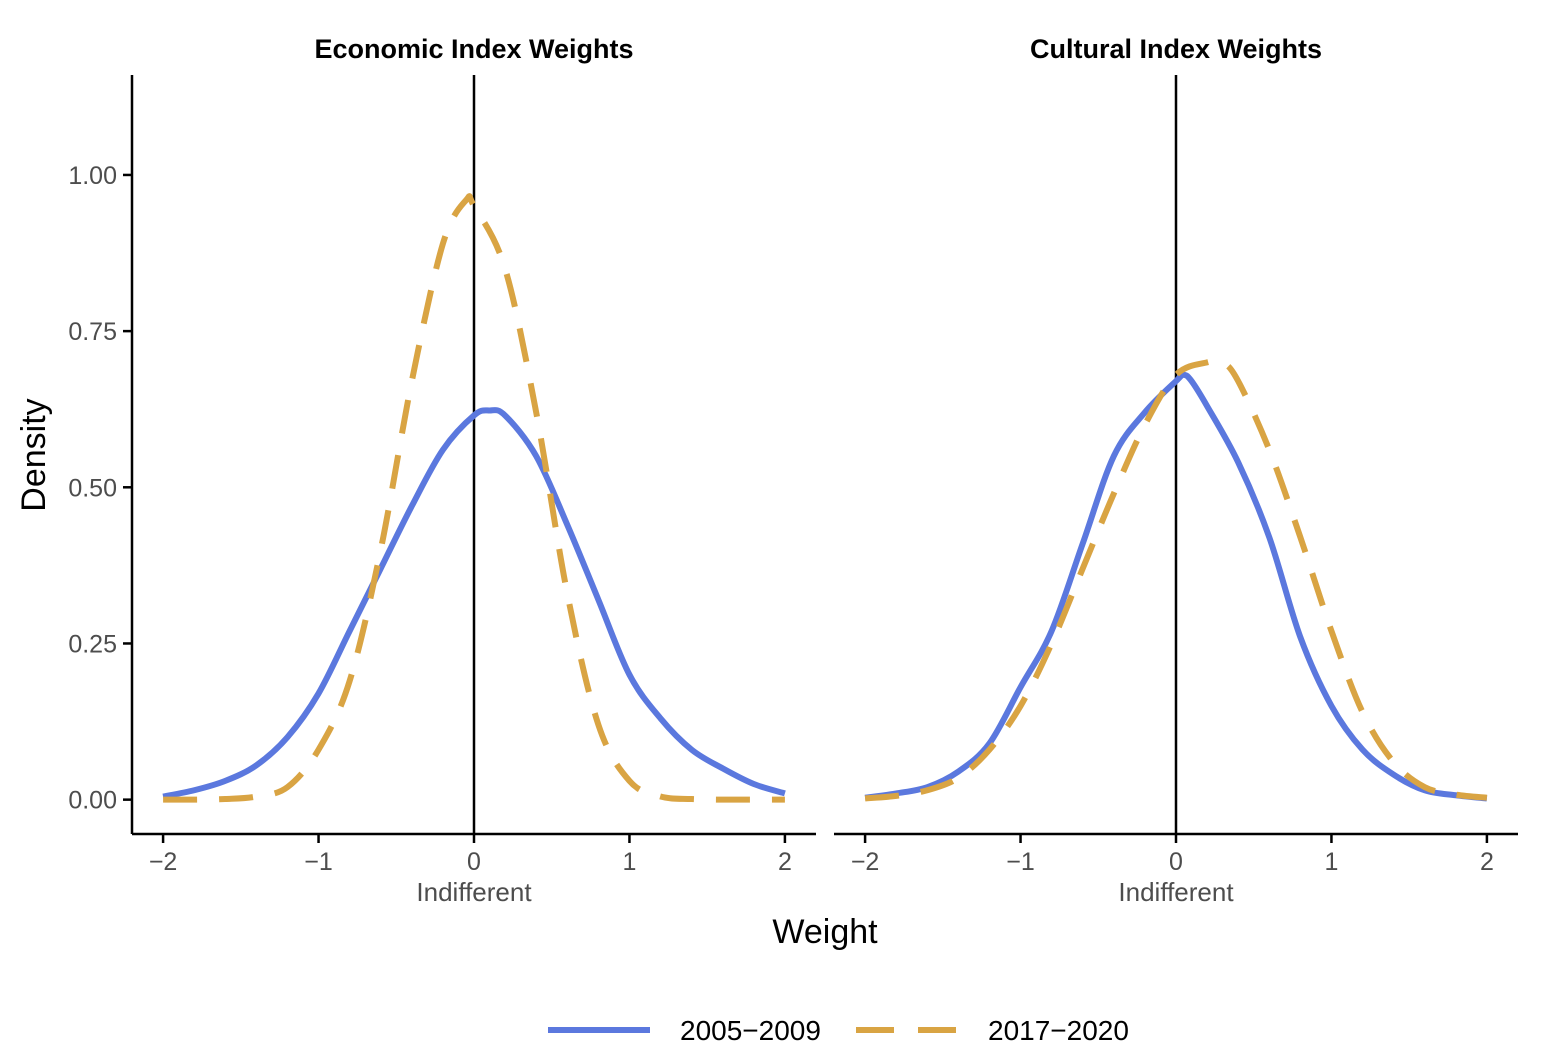 This screenshot has width=1552, height=1064. What do you see at coordinates (92, 176) in the screenshot?
I see `y-tick-label: 1.00` at bounding box center [92, 176].